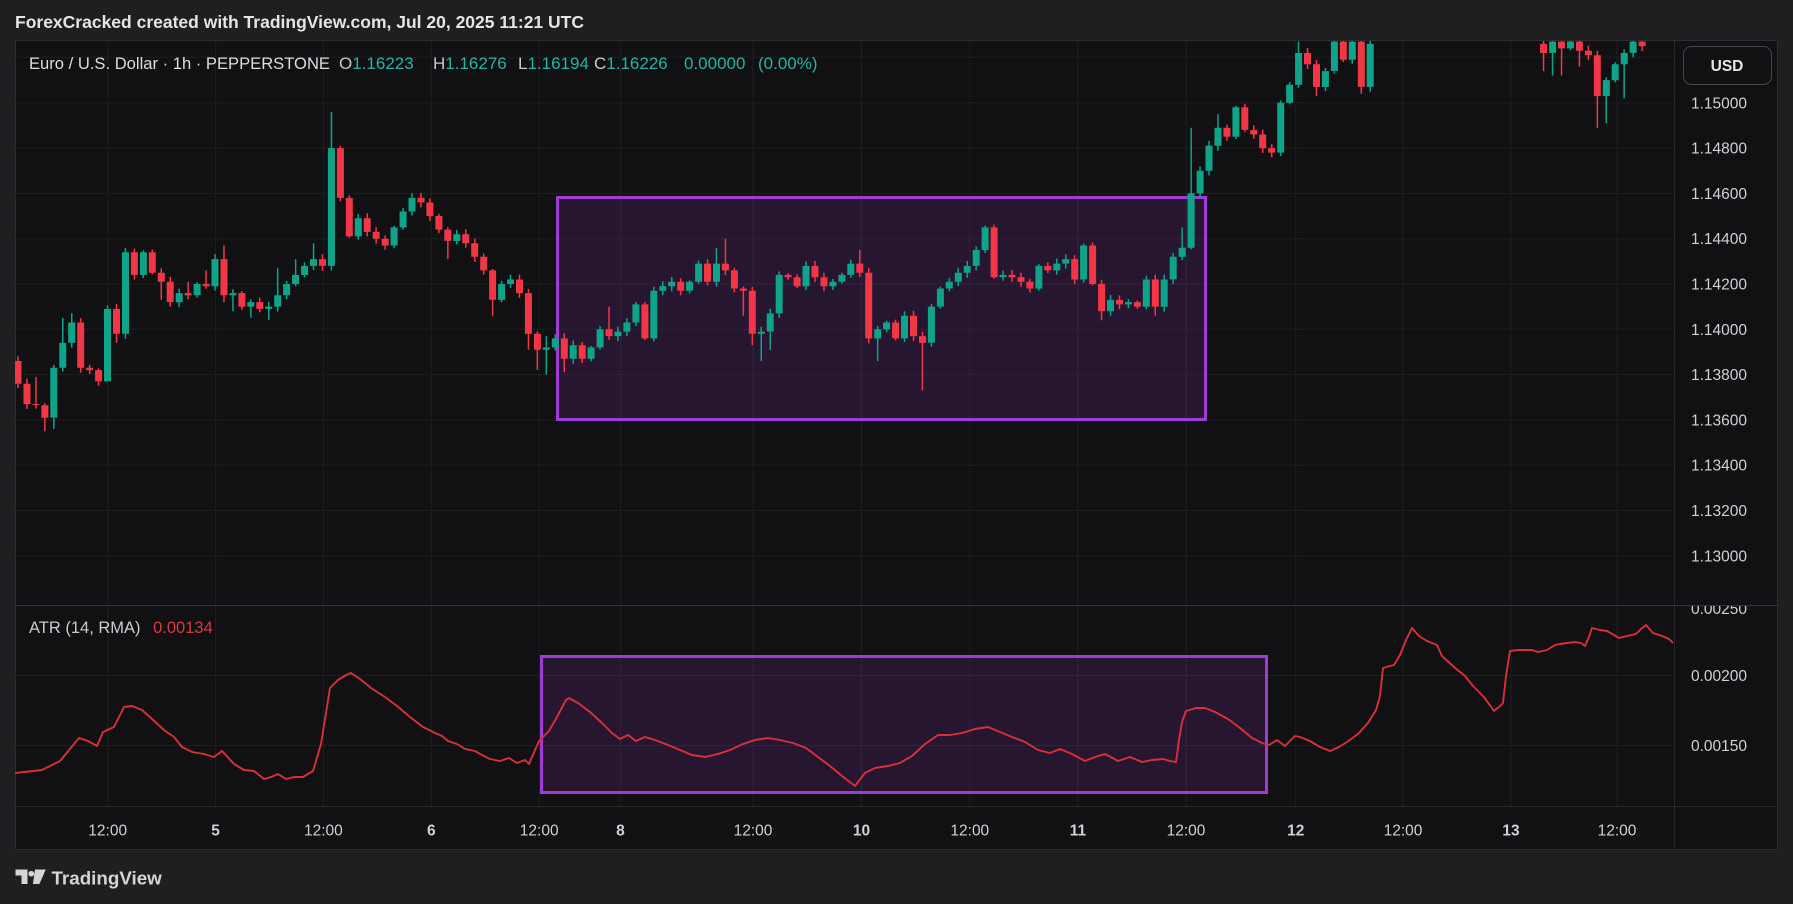 The height and width of the screenshot is (904, 1793). Describe the element at coordinates (1719, 285) in the screenshot. I see `svg-text: 1.14200` at that location.